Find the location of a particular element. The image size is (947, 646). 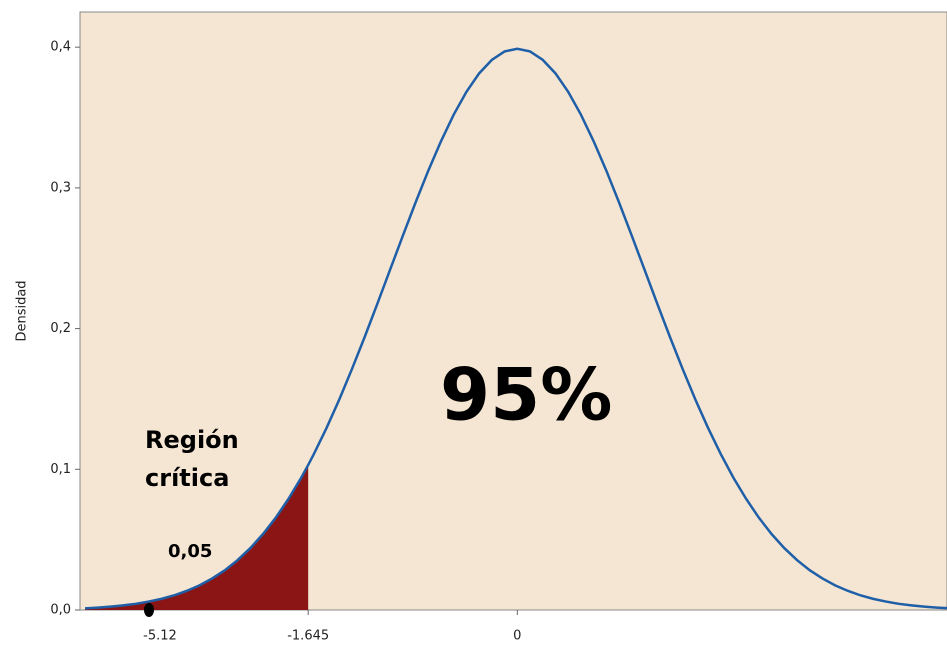

annotation: crítica is located at coordinates (187, 478).